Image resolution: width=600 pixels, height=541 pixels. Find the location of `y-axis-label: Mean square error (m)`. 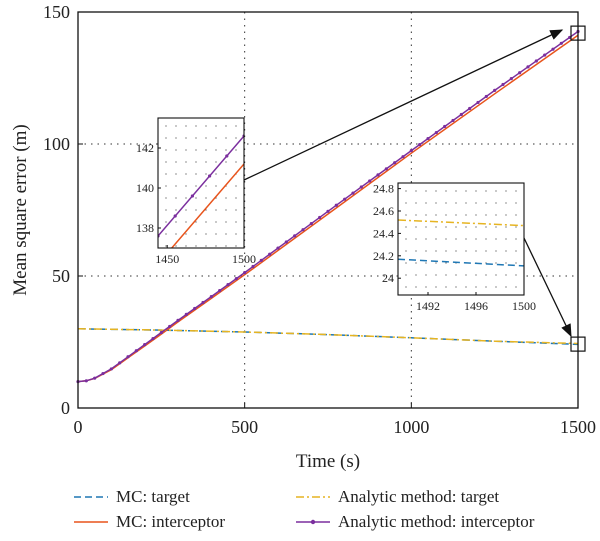

y-axis-label: Mean square error (m) is located at coordinates (20, 209).